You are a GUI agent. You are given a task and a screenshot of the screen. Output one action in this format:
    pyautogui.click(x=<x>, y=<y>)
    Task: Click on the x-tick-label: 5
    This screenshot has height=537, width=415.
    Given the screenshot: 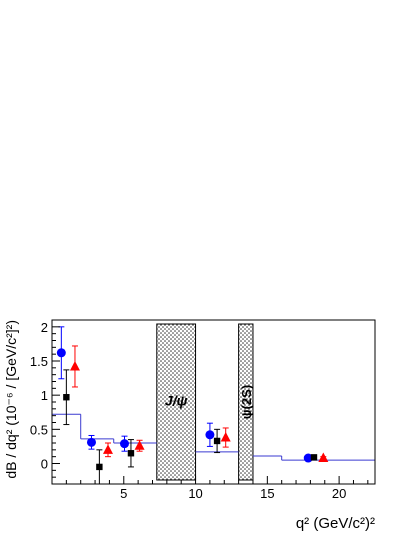 What is the action you would take?
    pyautogui.click(x=123, y=493)
    